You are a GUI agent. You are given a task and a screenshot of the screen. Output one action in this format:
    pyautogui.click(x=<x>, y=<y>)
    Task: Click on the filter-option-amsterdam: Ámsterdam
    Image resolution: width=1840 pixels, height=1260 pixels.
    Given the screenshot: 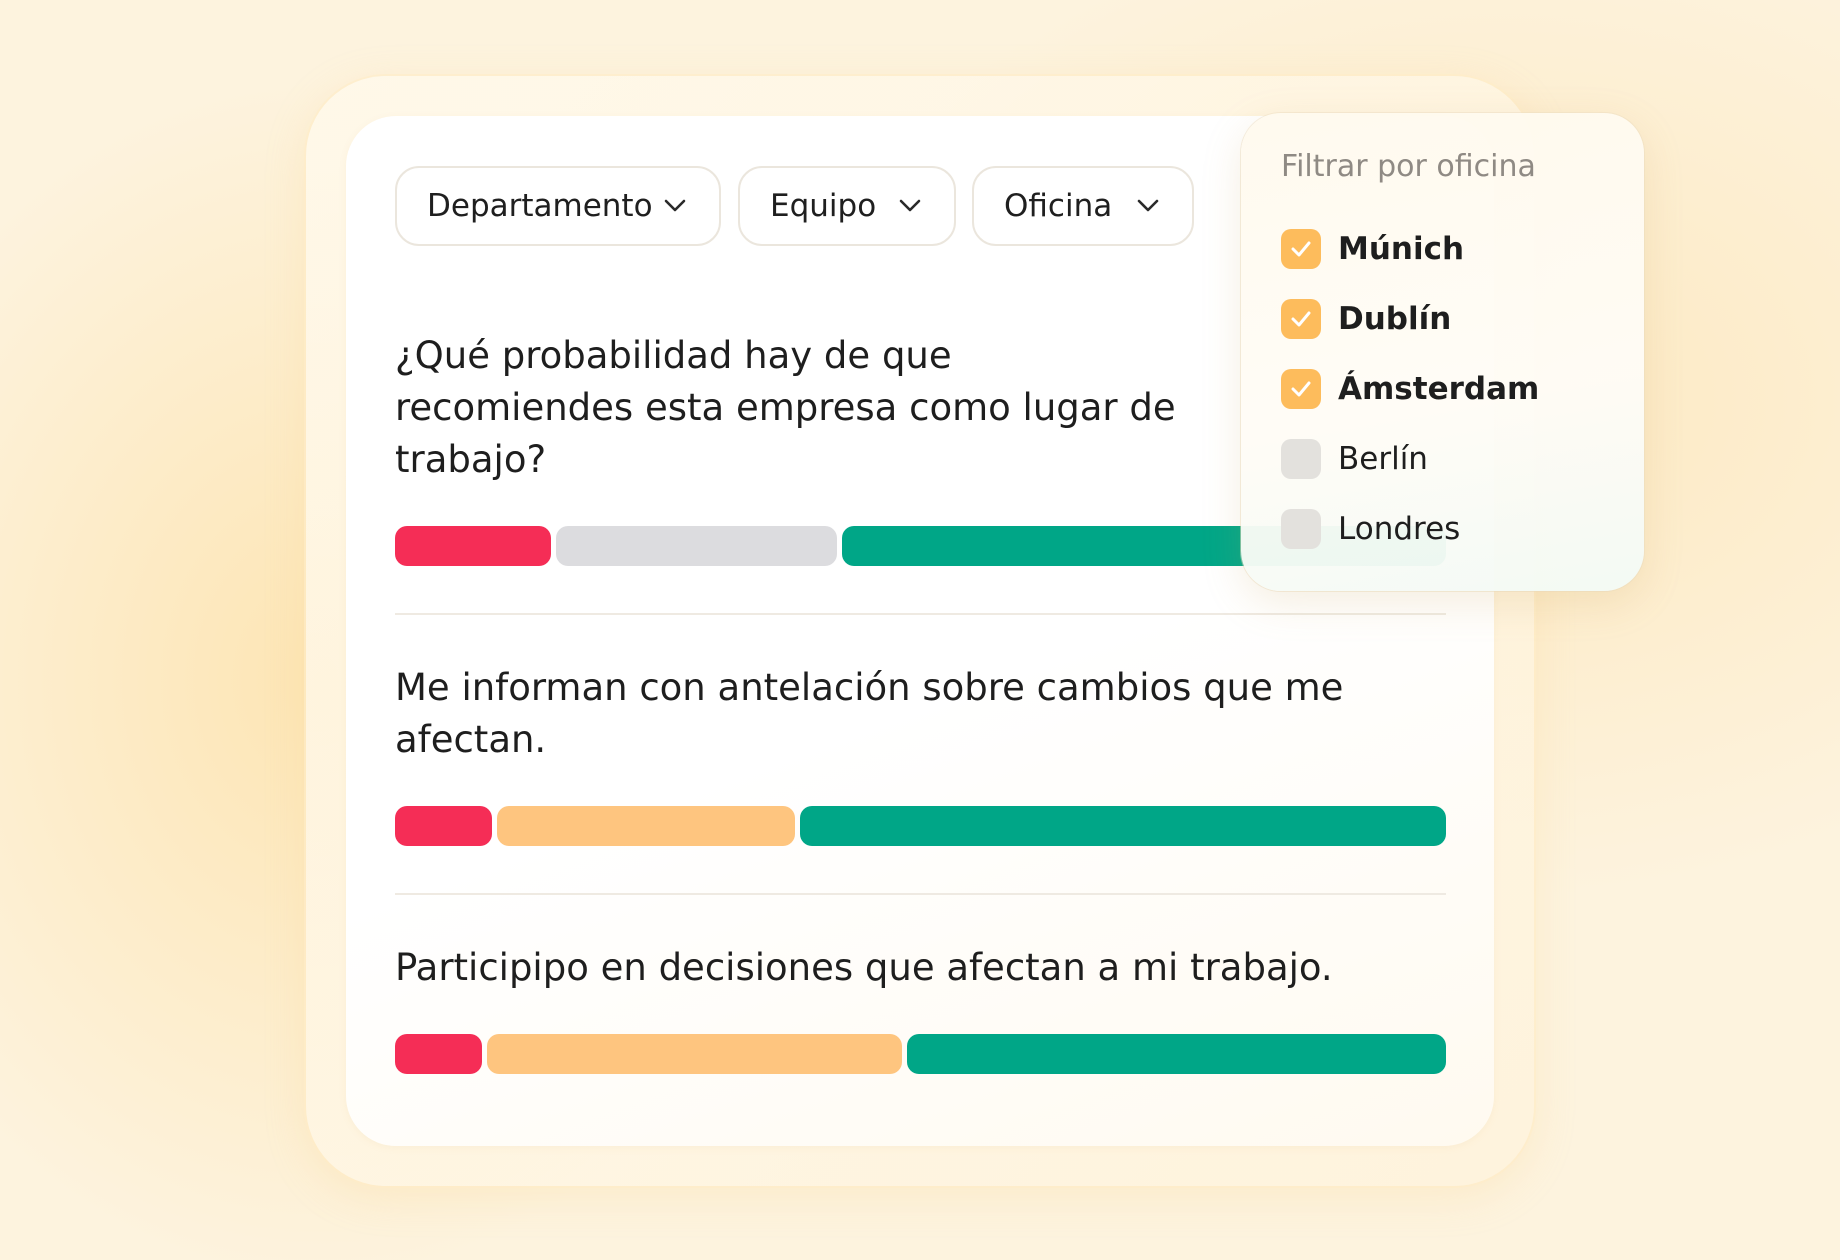 What is the action you would take?
    pyautogui.click(x=1410, y=389)
    